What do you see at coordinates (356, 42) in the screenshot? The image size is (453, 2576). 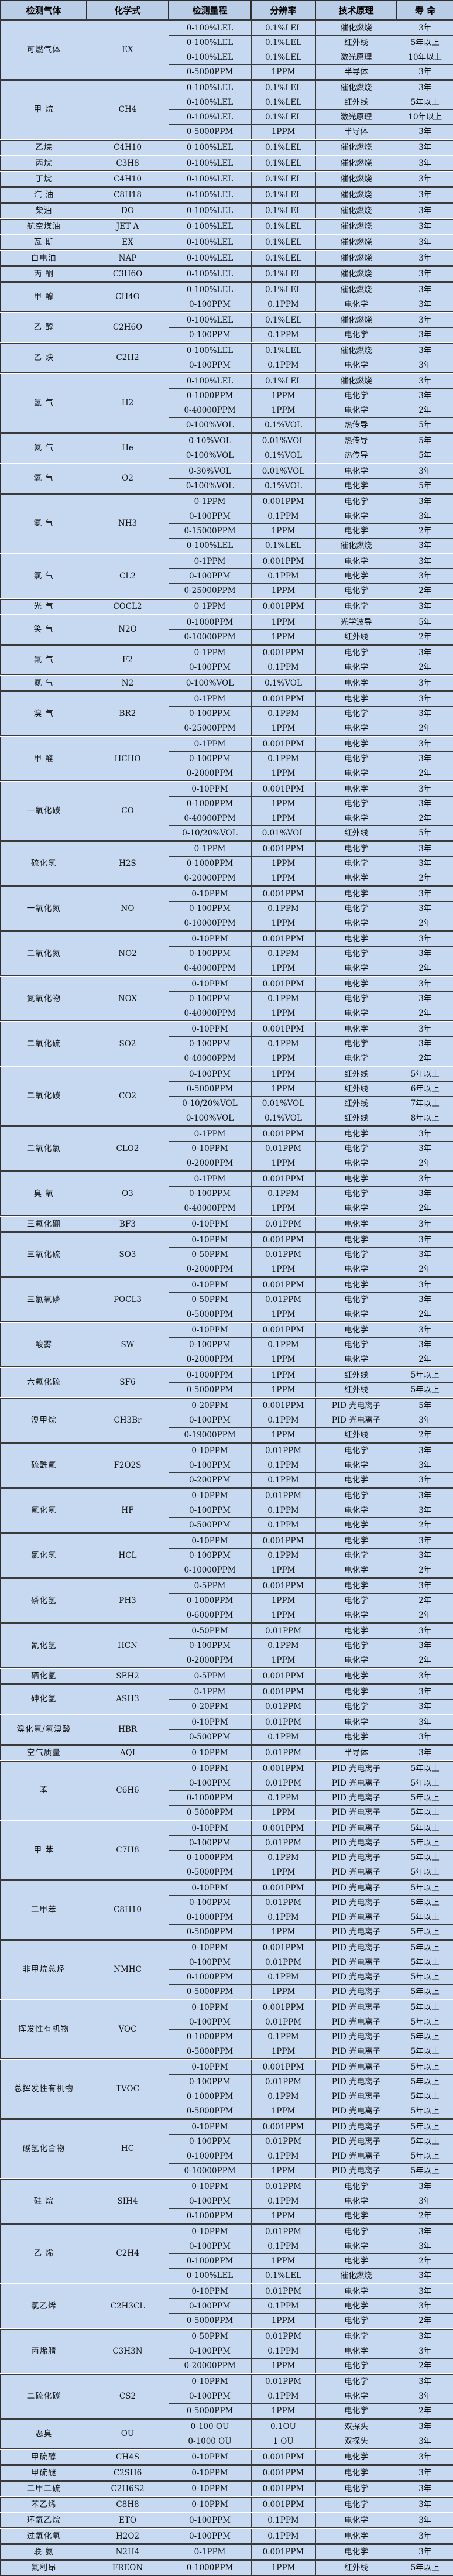 I see `principle-cell: 红外线` at bounding box center [356, 42].